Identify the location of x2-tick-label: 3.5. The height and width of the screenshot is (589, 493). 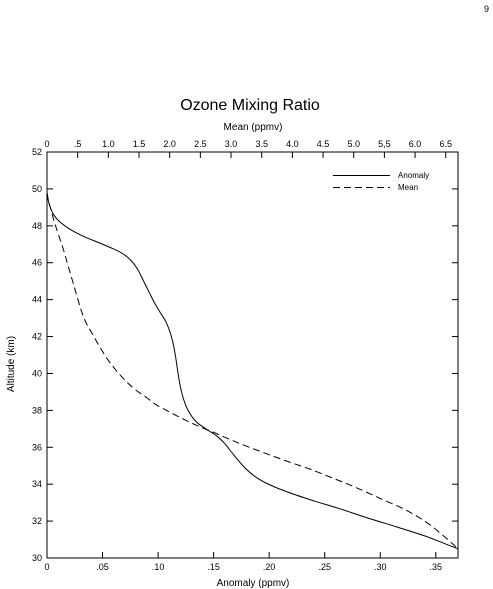
(261, 144).